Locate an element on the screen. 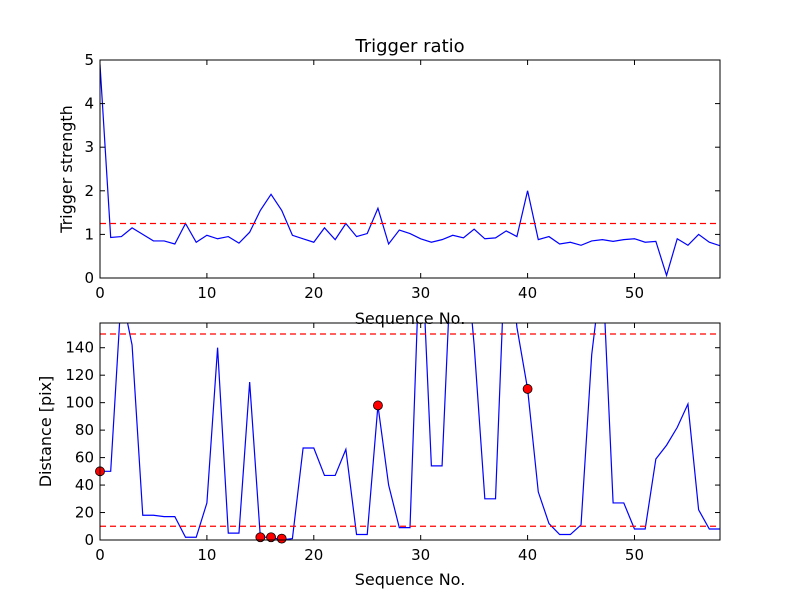  y-tick-label: 3 is located at coordinates (89, 147).